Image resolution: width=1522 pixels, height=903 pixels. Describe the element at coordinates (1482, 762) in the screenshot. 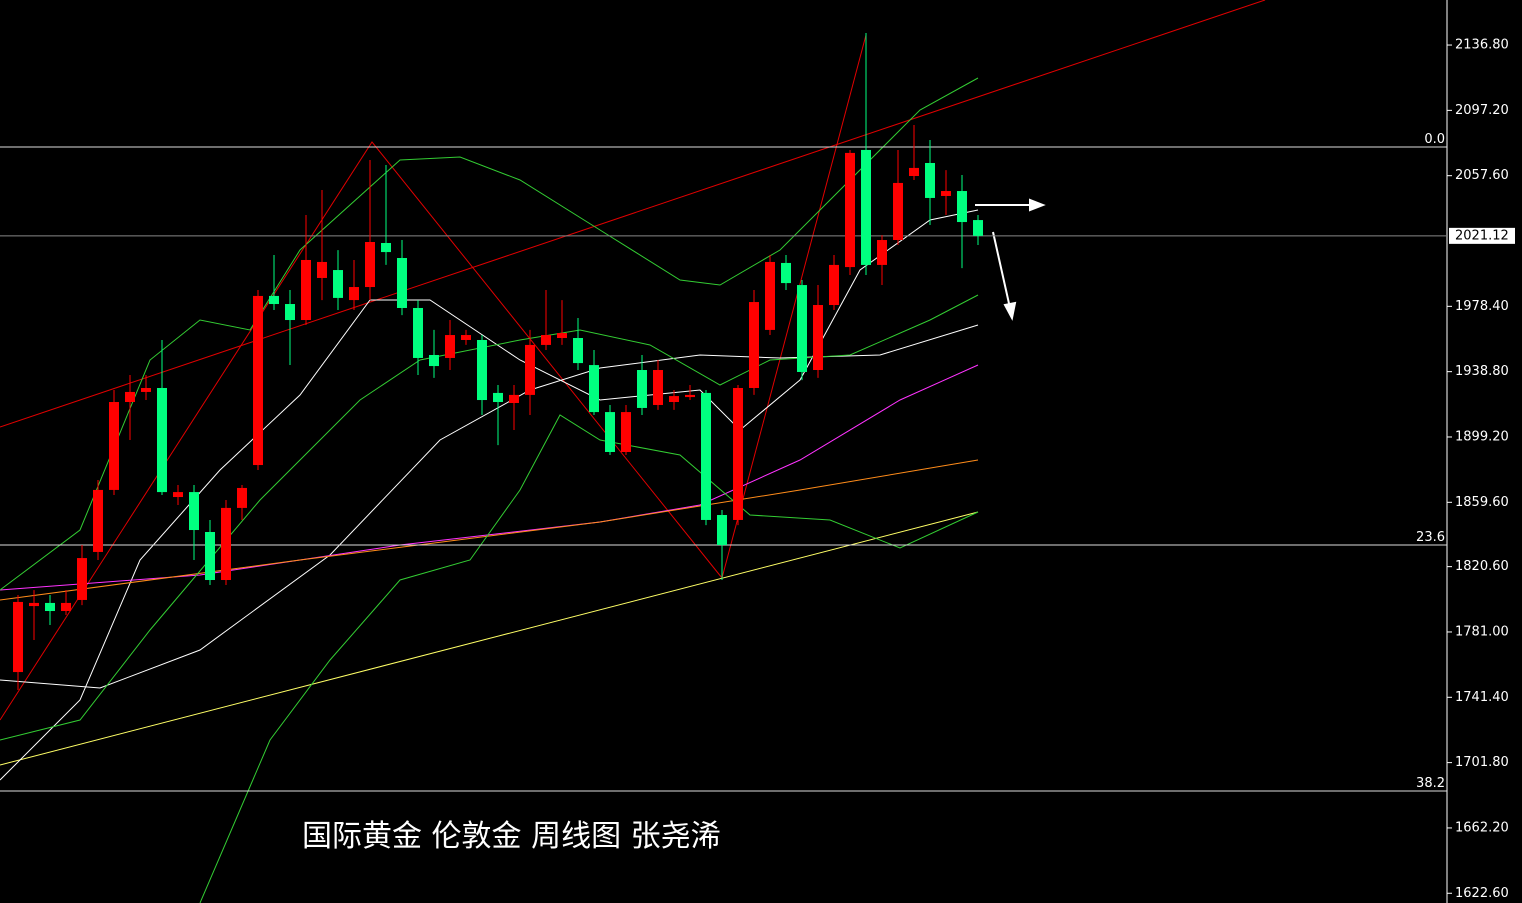

I see `y-tick-label: 1701.80` at that location.